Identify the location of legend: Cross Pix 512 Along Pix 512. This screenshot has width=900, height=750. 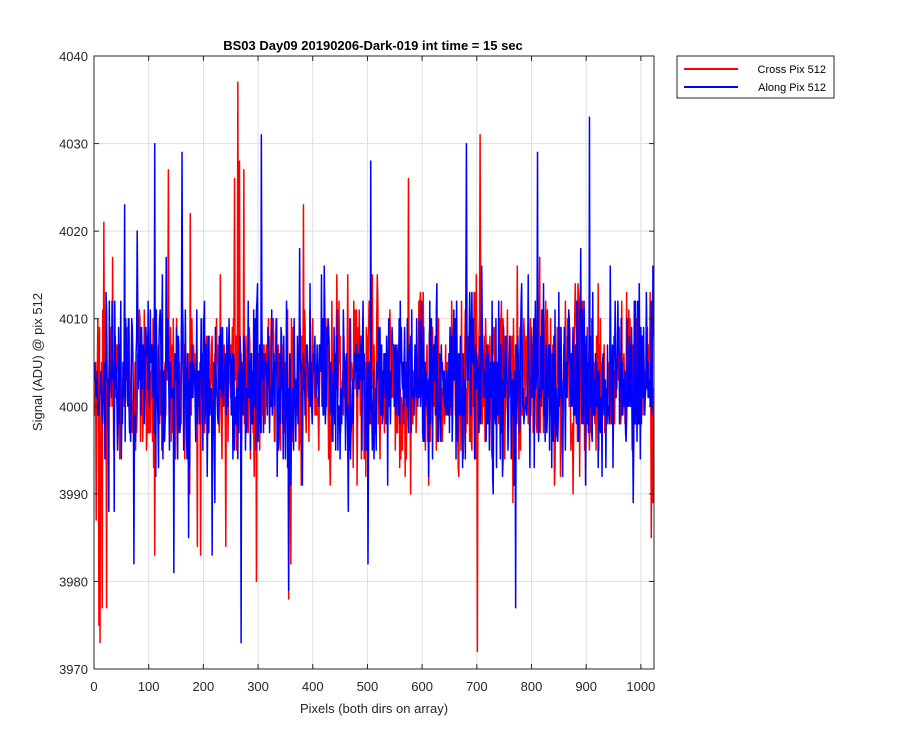
(755, 77).